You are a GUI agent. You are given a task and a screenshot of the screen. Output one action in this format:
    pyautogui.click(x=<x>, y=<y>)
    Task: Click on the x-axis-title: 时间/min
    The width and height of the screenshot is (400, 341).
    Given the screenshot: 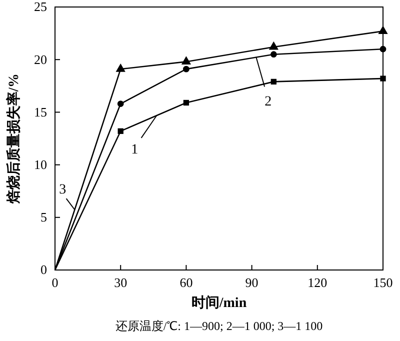 What is the action you would take?
    pyautogui.click(x=219, y=303)
    